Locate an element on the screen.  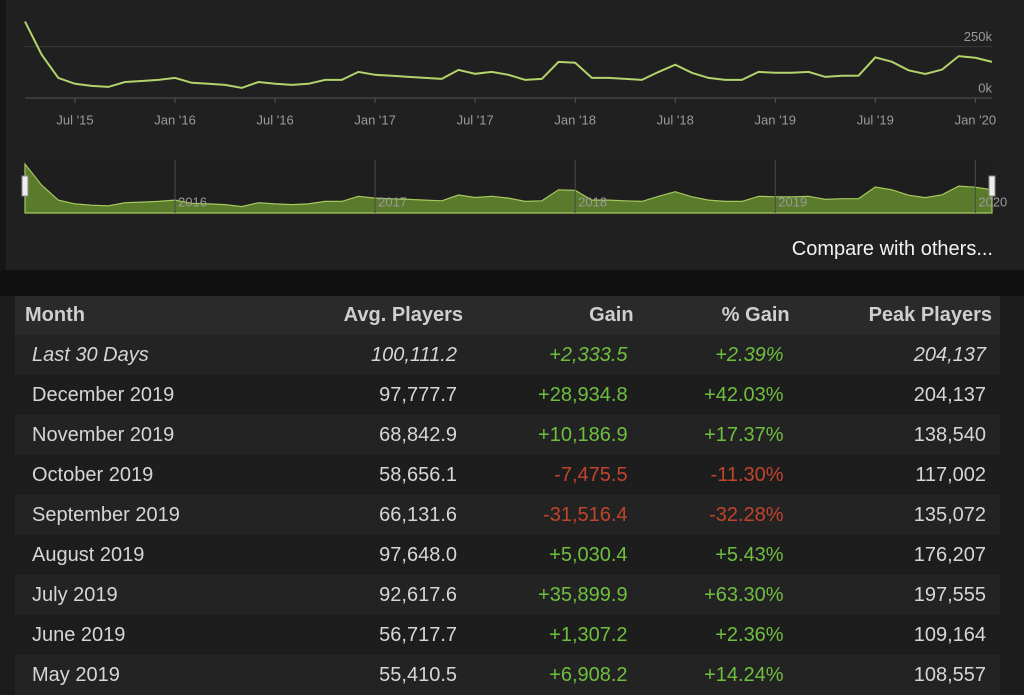
table-cell: +5.43% is located at coordinates (719, 555).